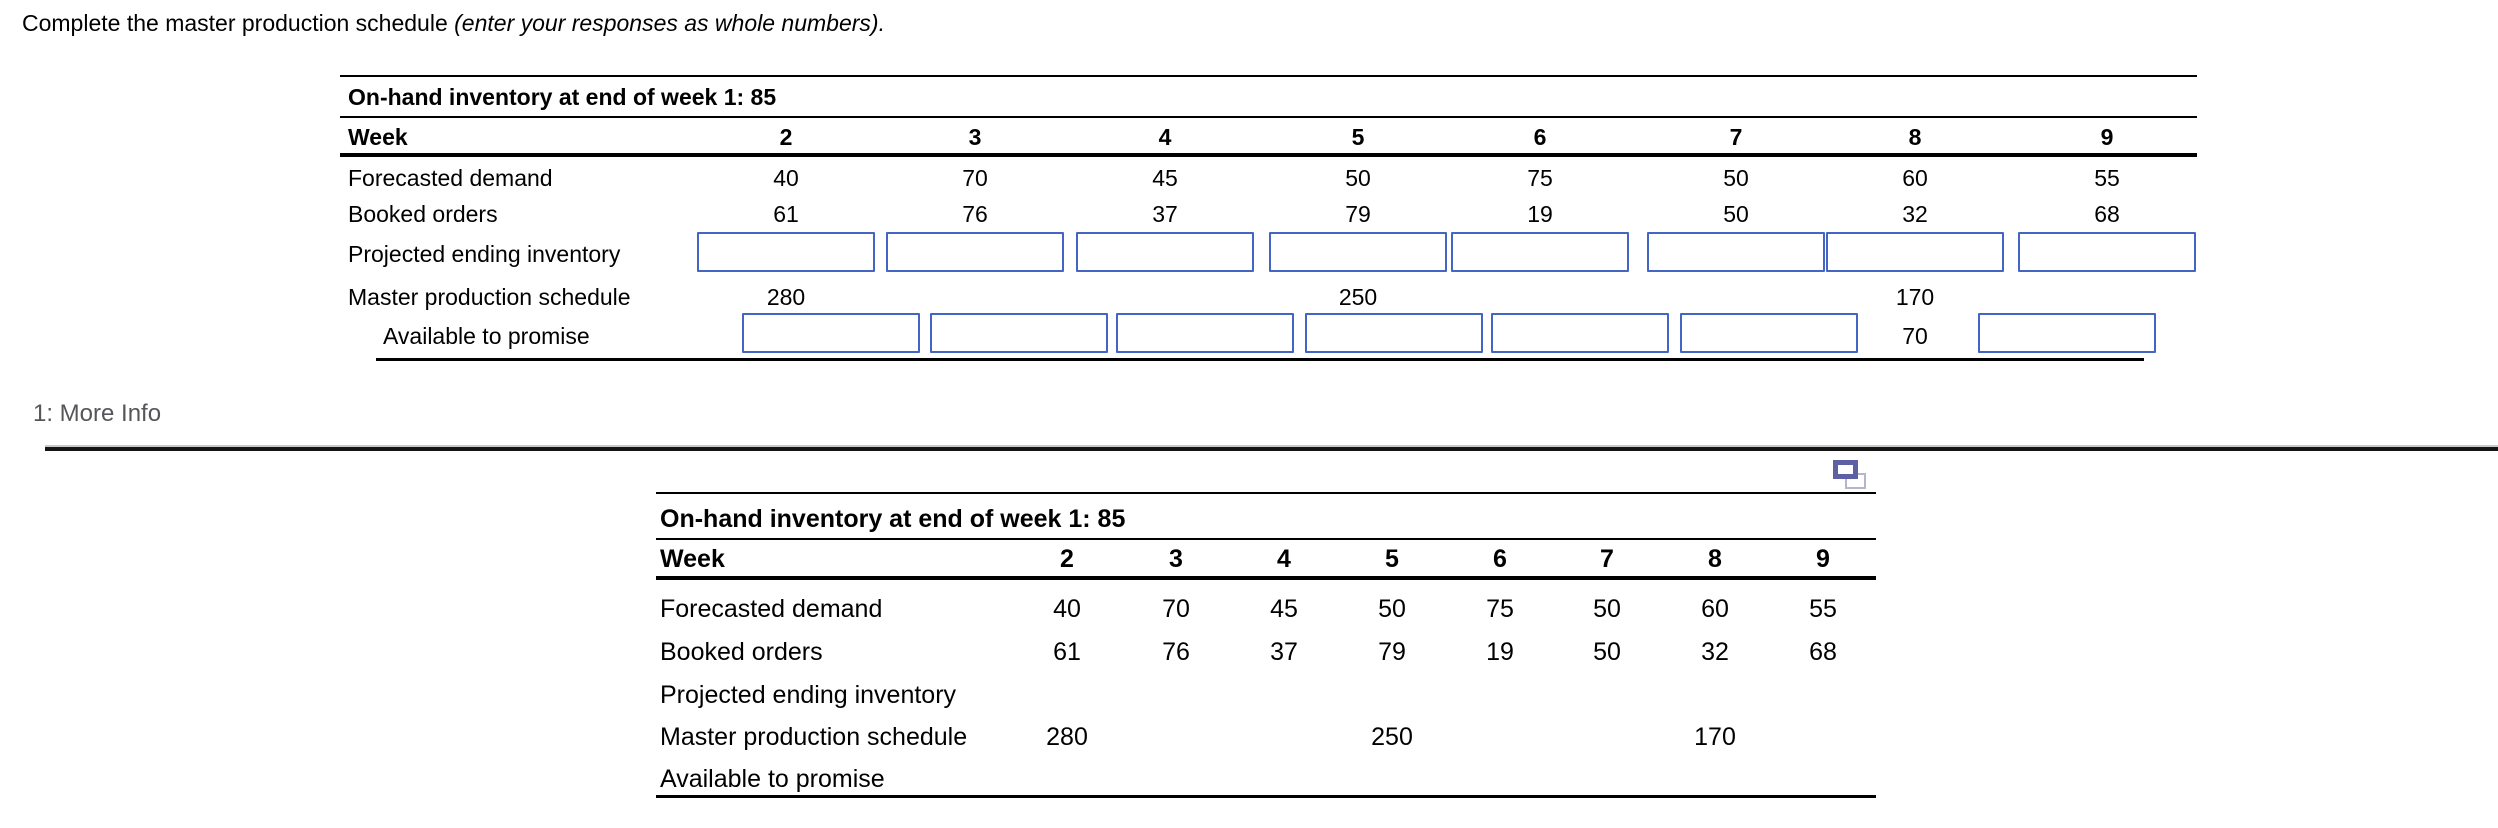  I want to click on instruction-note: (enter your responses as whole numbers)., so click(669, 23).